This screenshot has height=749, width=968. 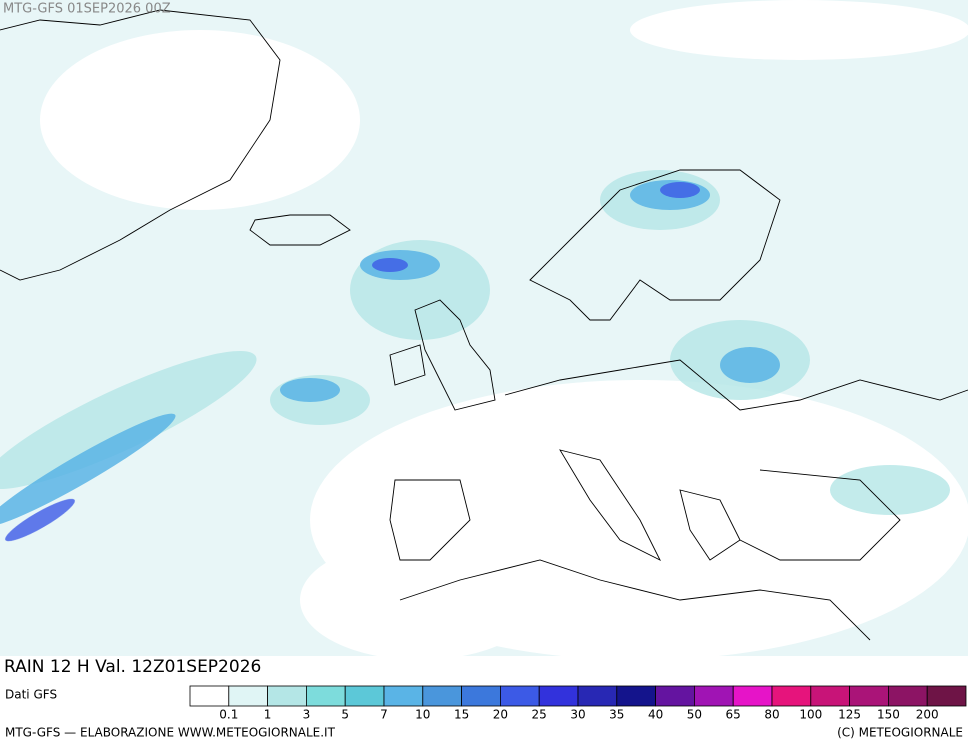 What do you see at coordinates (810, 715) in the screenshot?
I see `scale-label: 100` at bounding box center [810, 715].